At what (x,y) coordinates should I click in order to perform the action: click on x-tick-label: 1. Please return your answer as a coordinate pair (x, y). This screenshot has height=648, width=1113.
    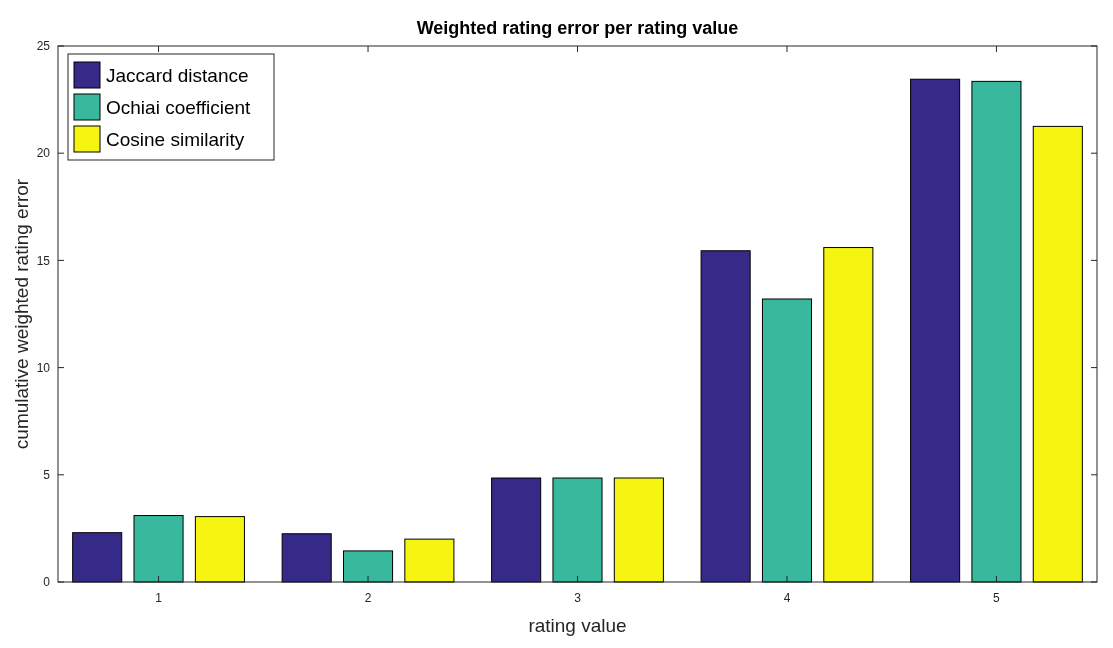
    Looking at the image, I should click on (159, 598).